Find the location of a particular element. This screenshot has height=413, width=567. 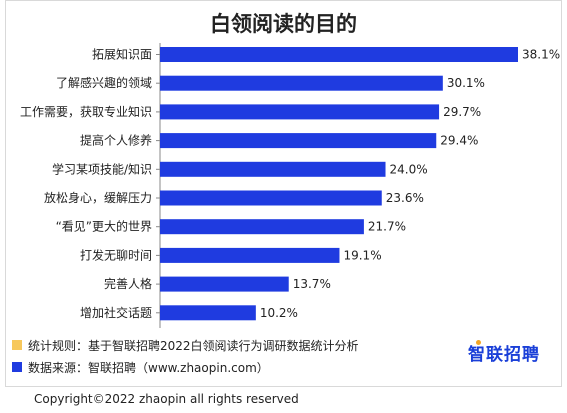

category-label: 完善人格 is located at coordinates (128, 283).